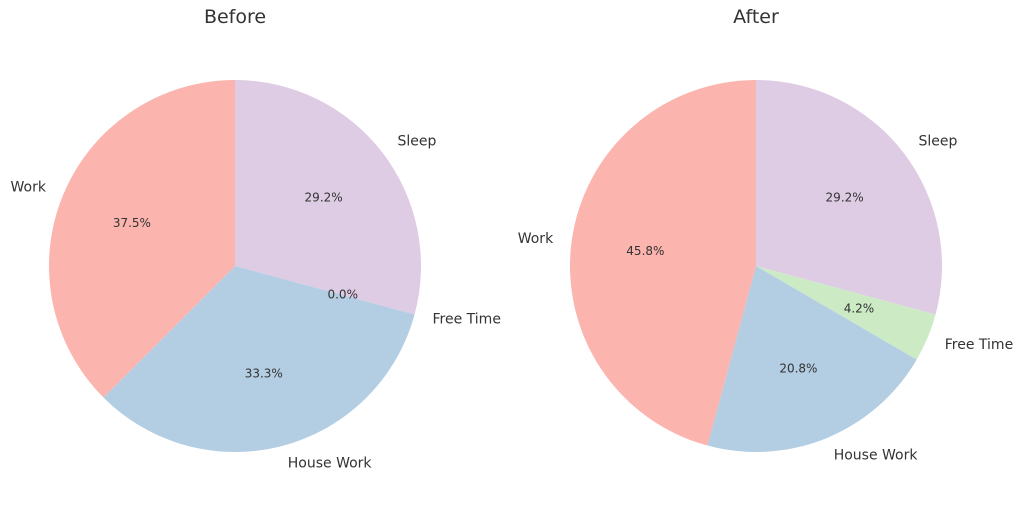 The height and width of the screenshot is (510, 1024). Describe the element at coordinates (798, 369) in the screenshot. I see `slice-value-label-house-work: 20.8%` at that location.